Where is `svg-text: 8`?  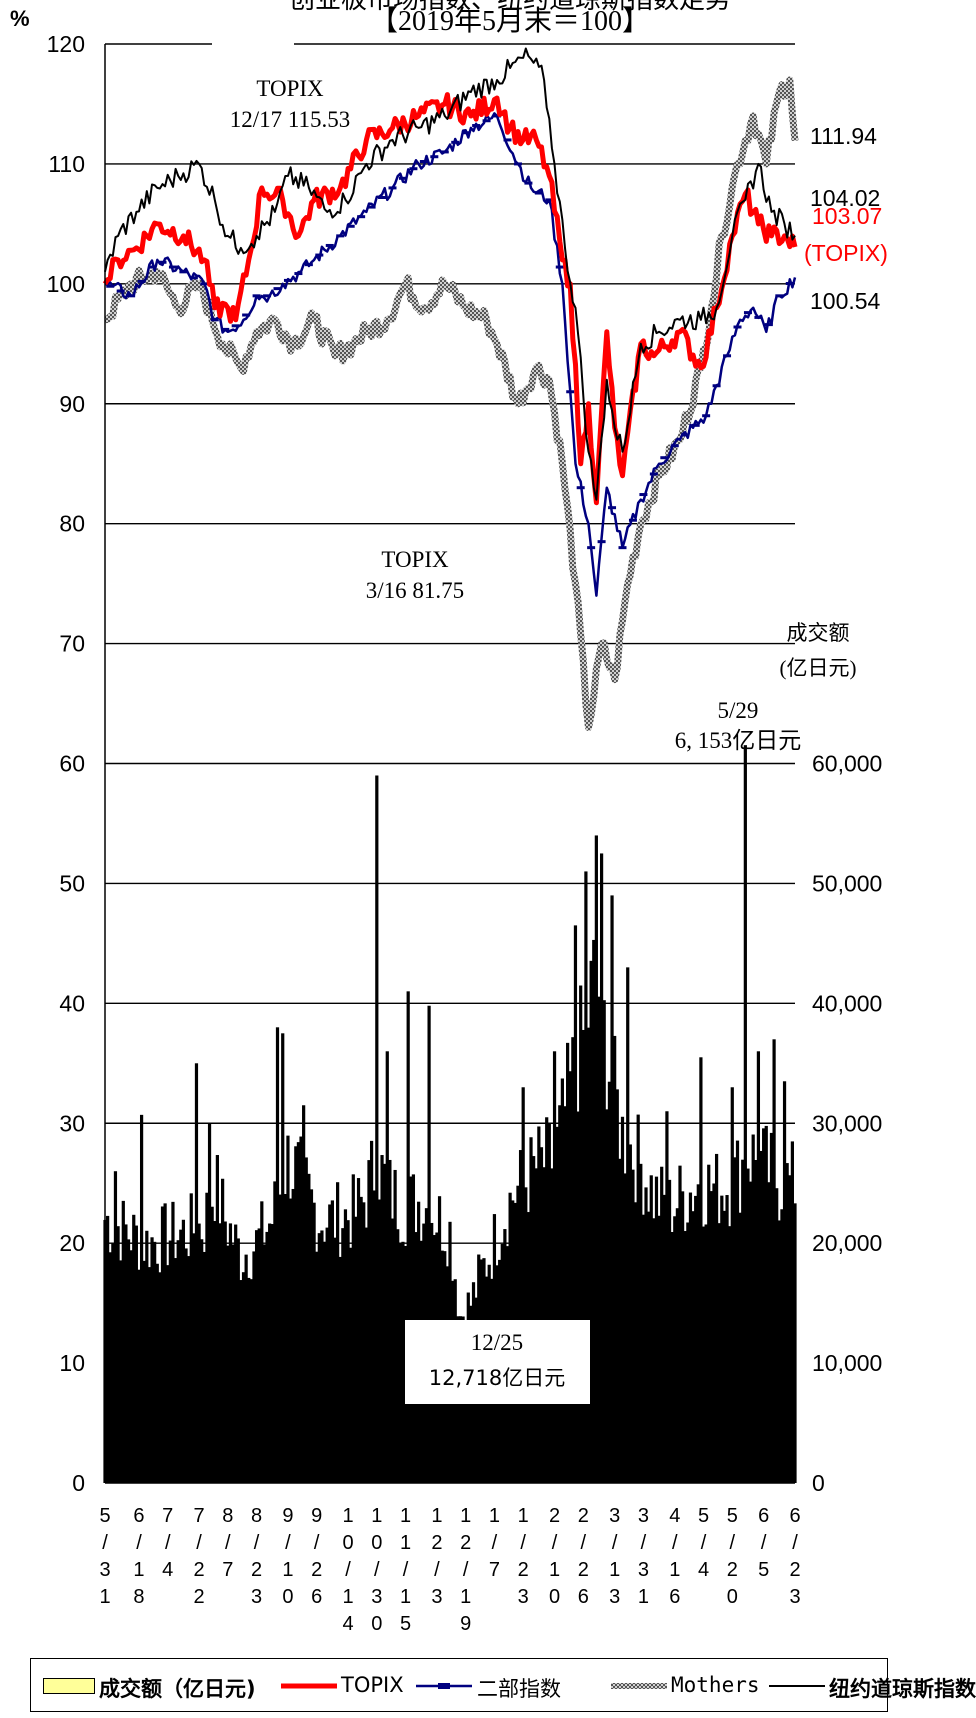 svg-text: 8 is located at coordinates (256, 1516).